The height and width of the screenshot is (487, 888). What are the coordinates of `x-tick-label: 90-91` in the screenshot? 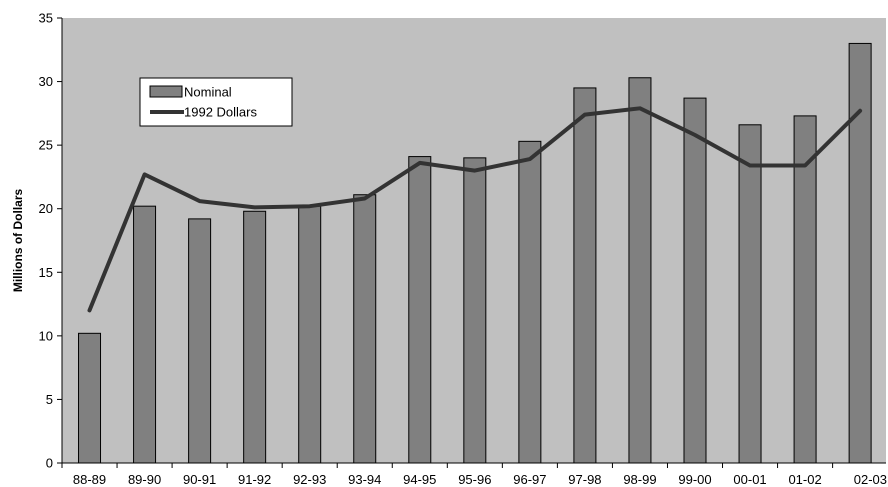 It's located at (199, 479).